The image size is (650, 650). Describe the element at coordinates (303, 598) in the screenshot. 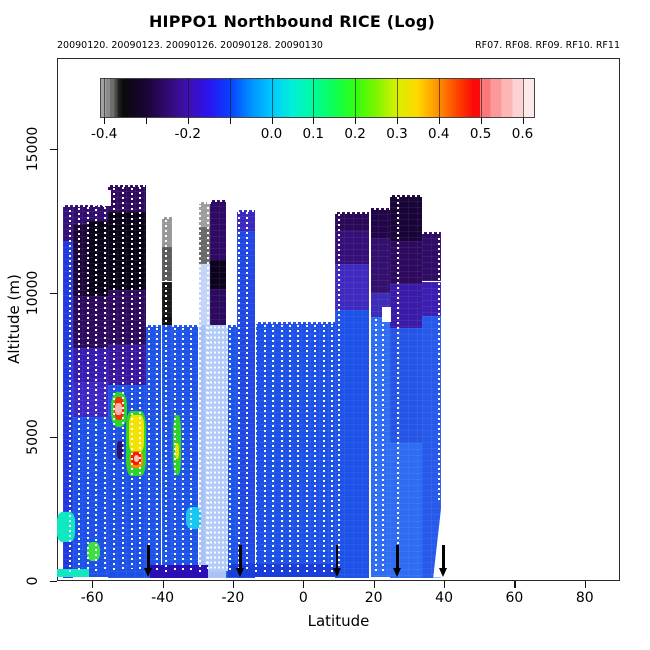

I see `x-axis-tick-label: 0` at that location.